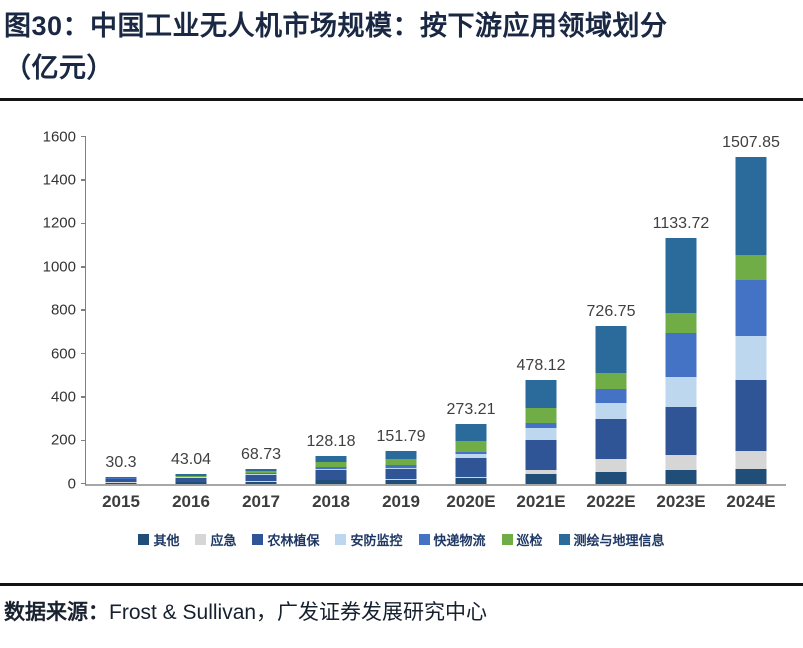  Describe the element at coordinates (298, 612) in the screenshot. I see `source-text: Frost & Sullivan，广发证券发展研究中心` at that location.